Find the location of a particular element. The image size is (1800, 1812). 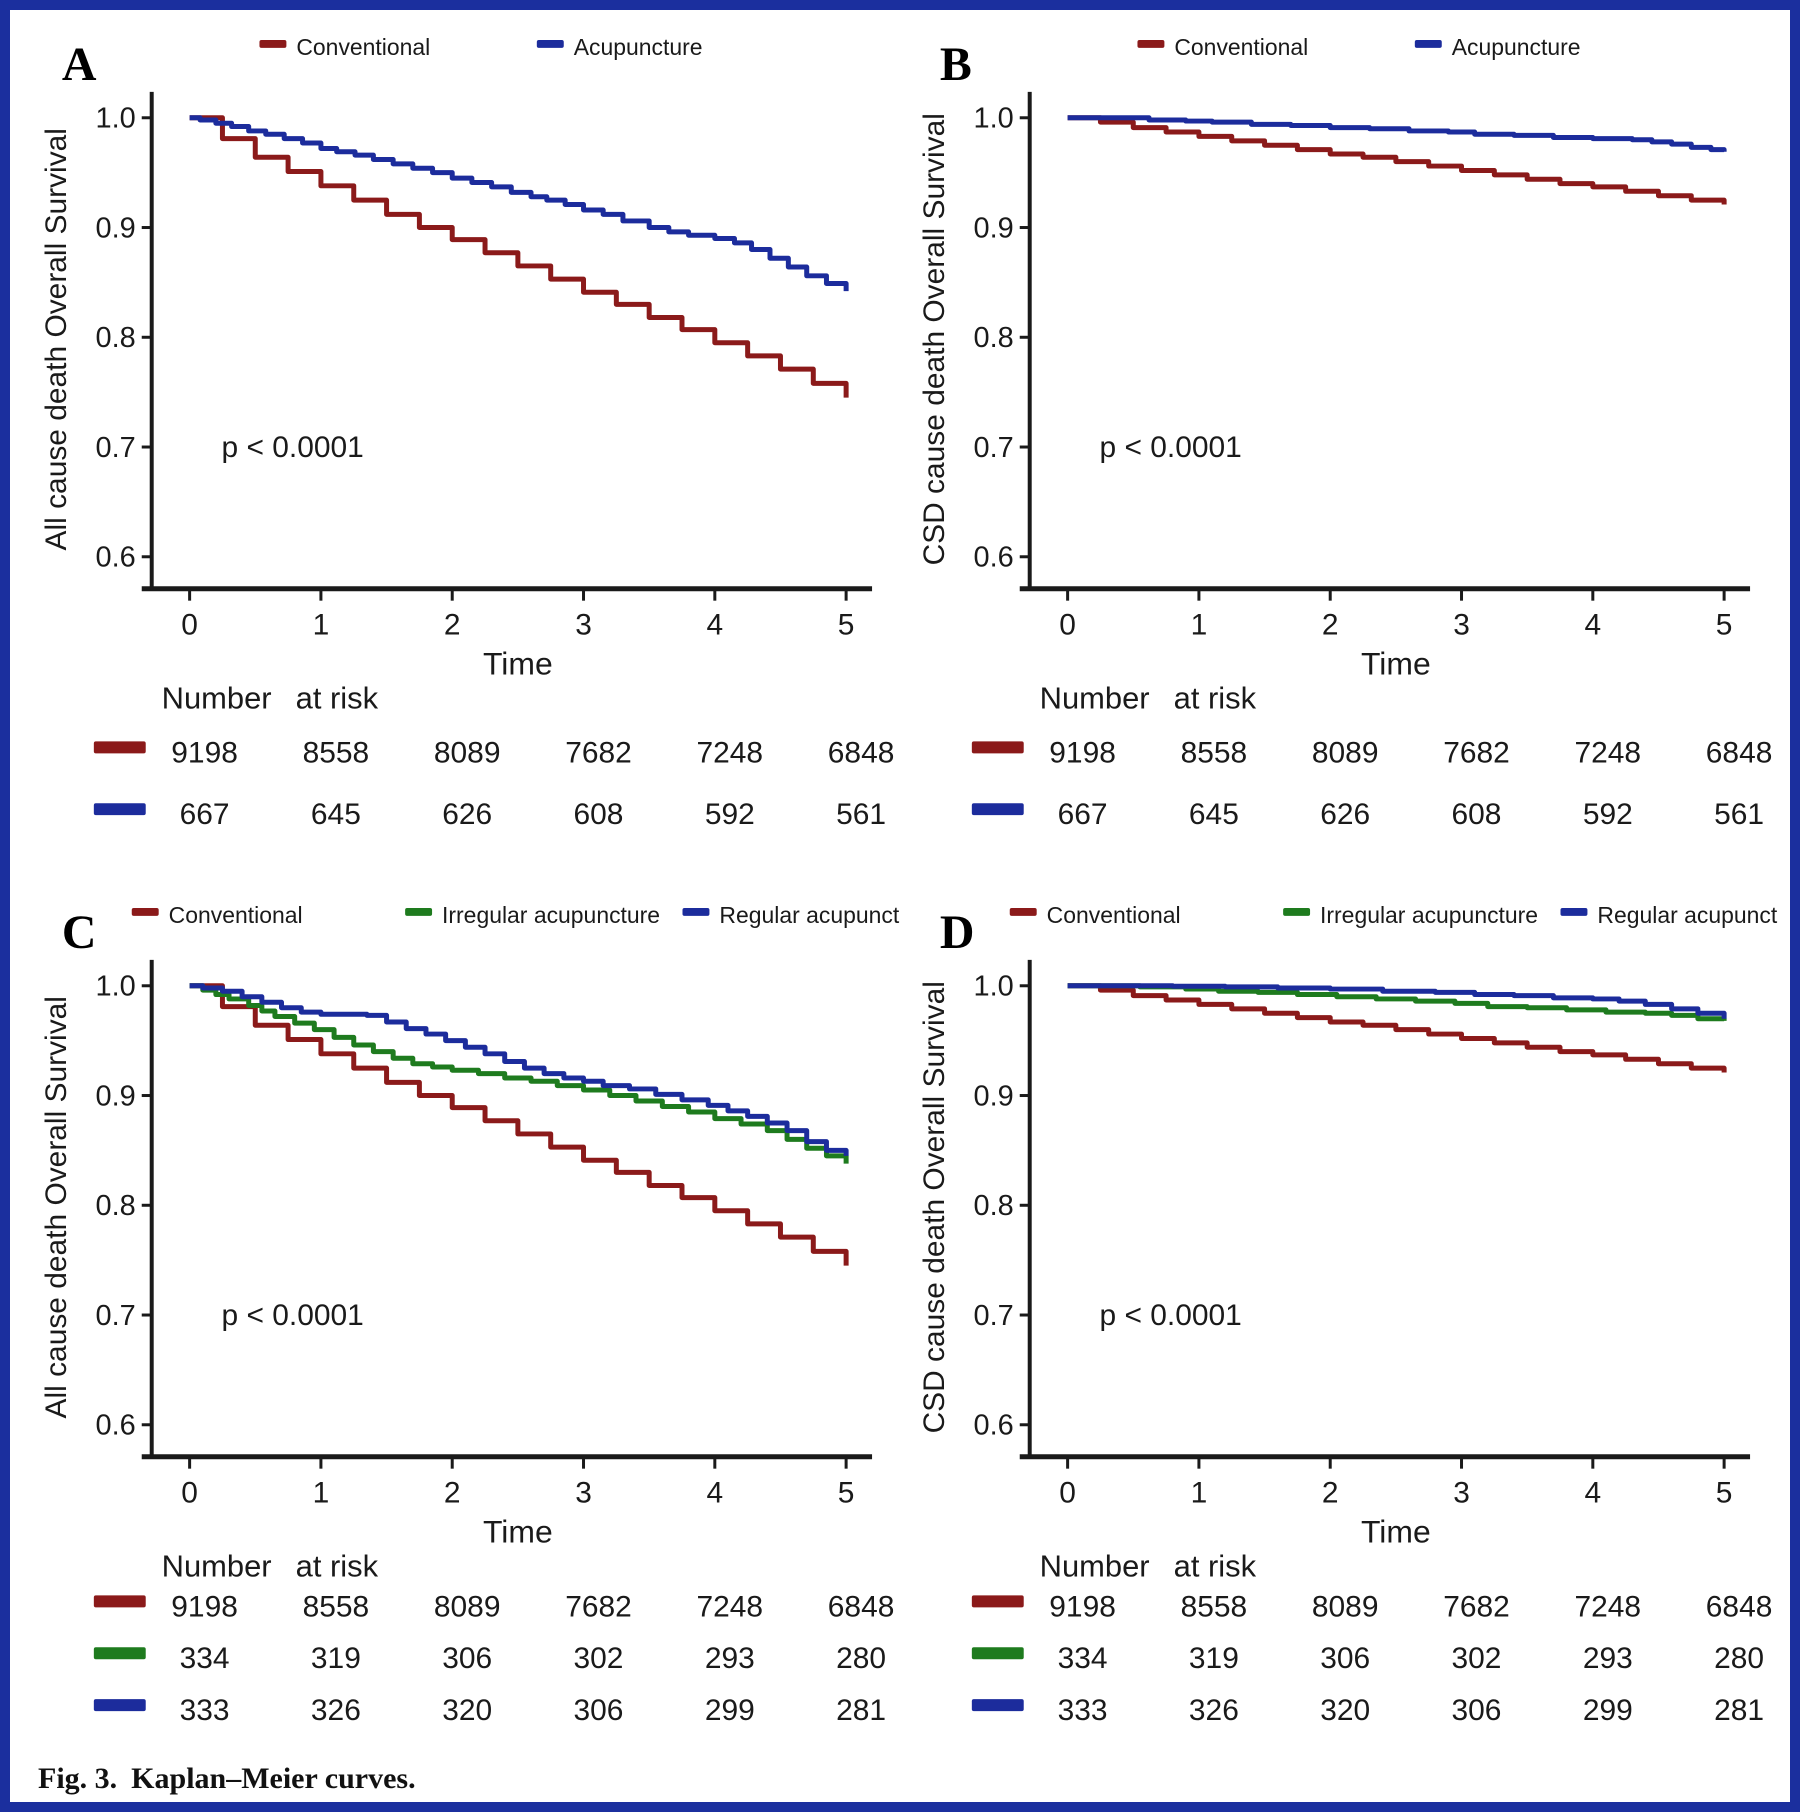

panel-letter: C is located at coordinates (79, 932).